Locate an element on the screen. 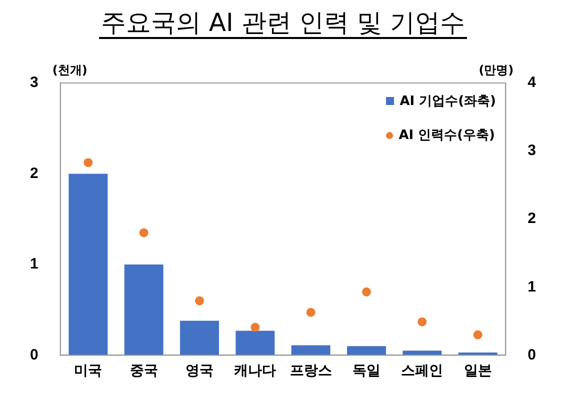 This screenshot has width=566, height=393. x-tick-label: 프랑스 is located at coordinates (311, 371).